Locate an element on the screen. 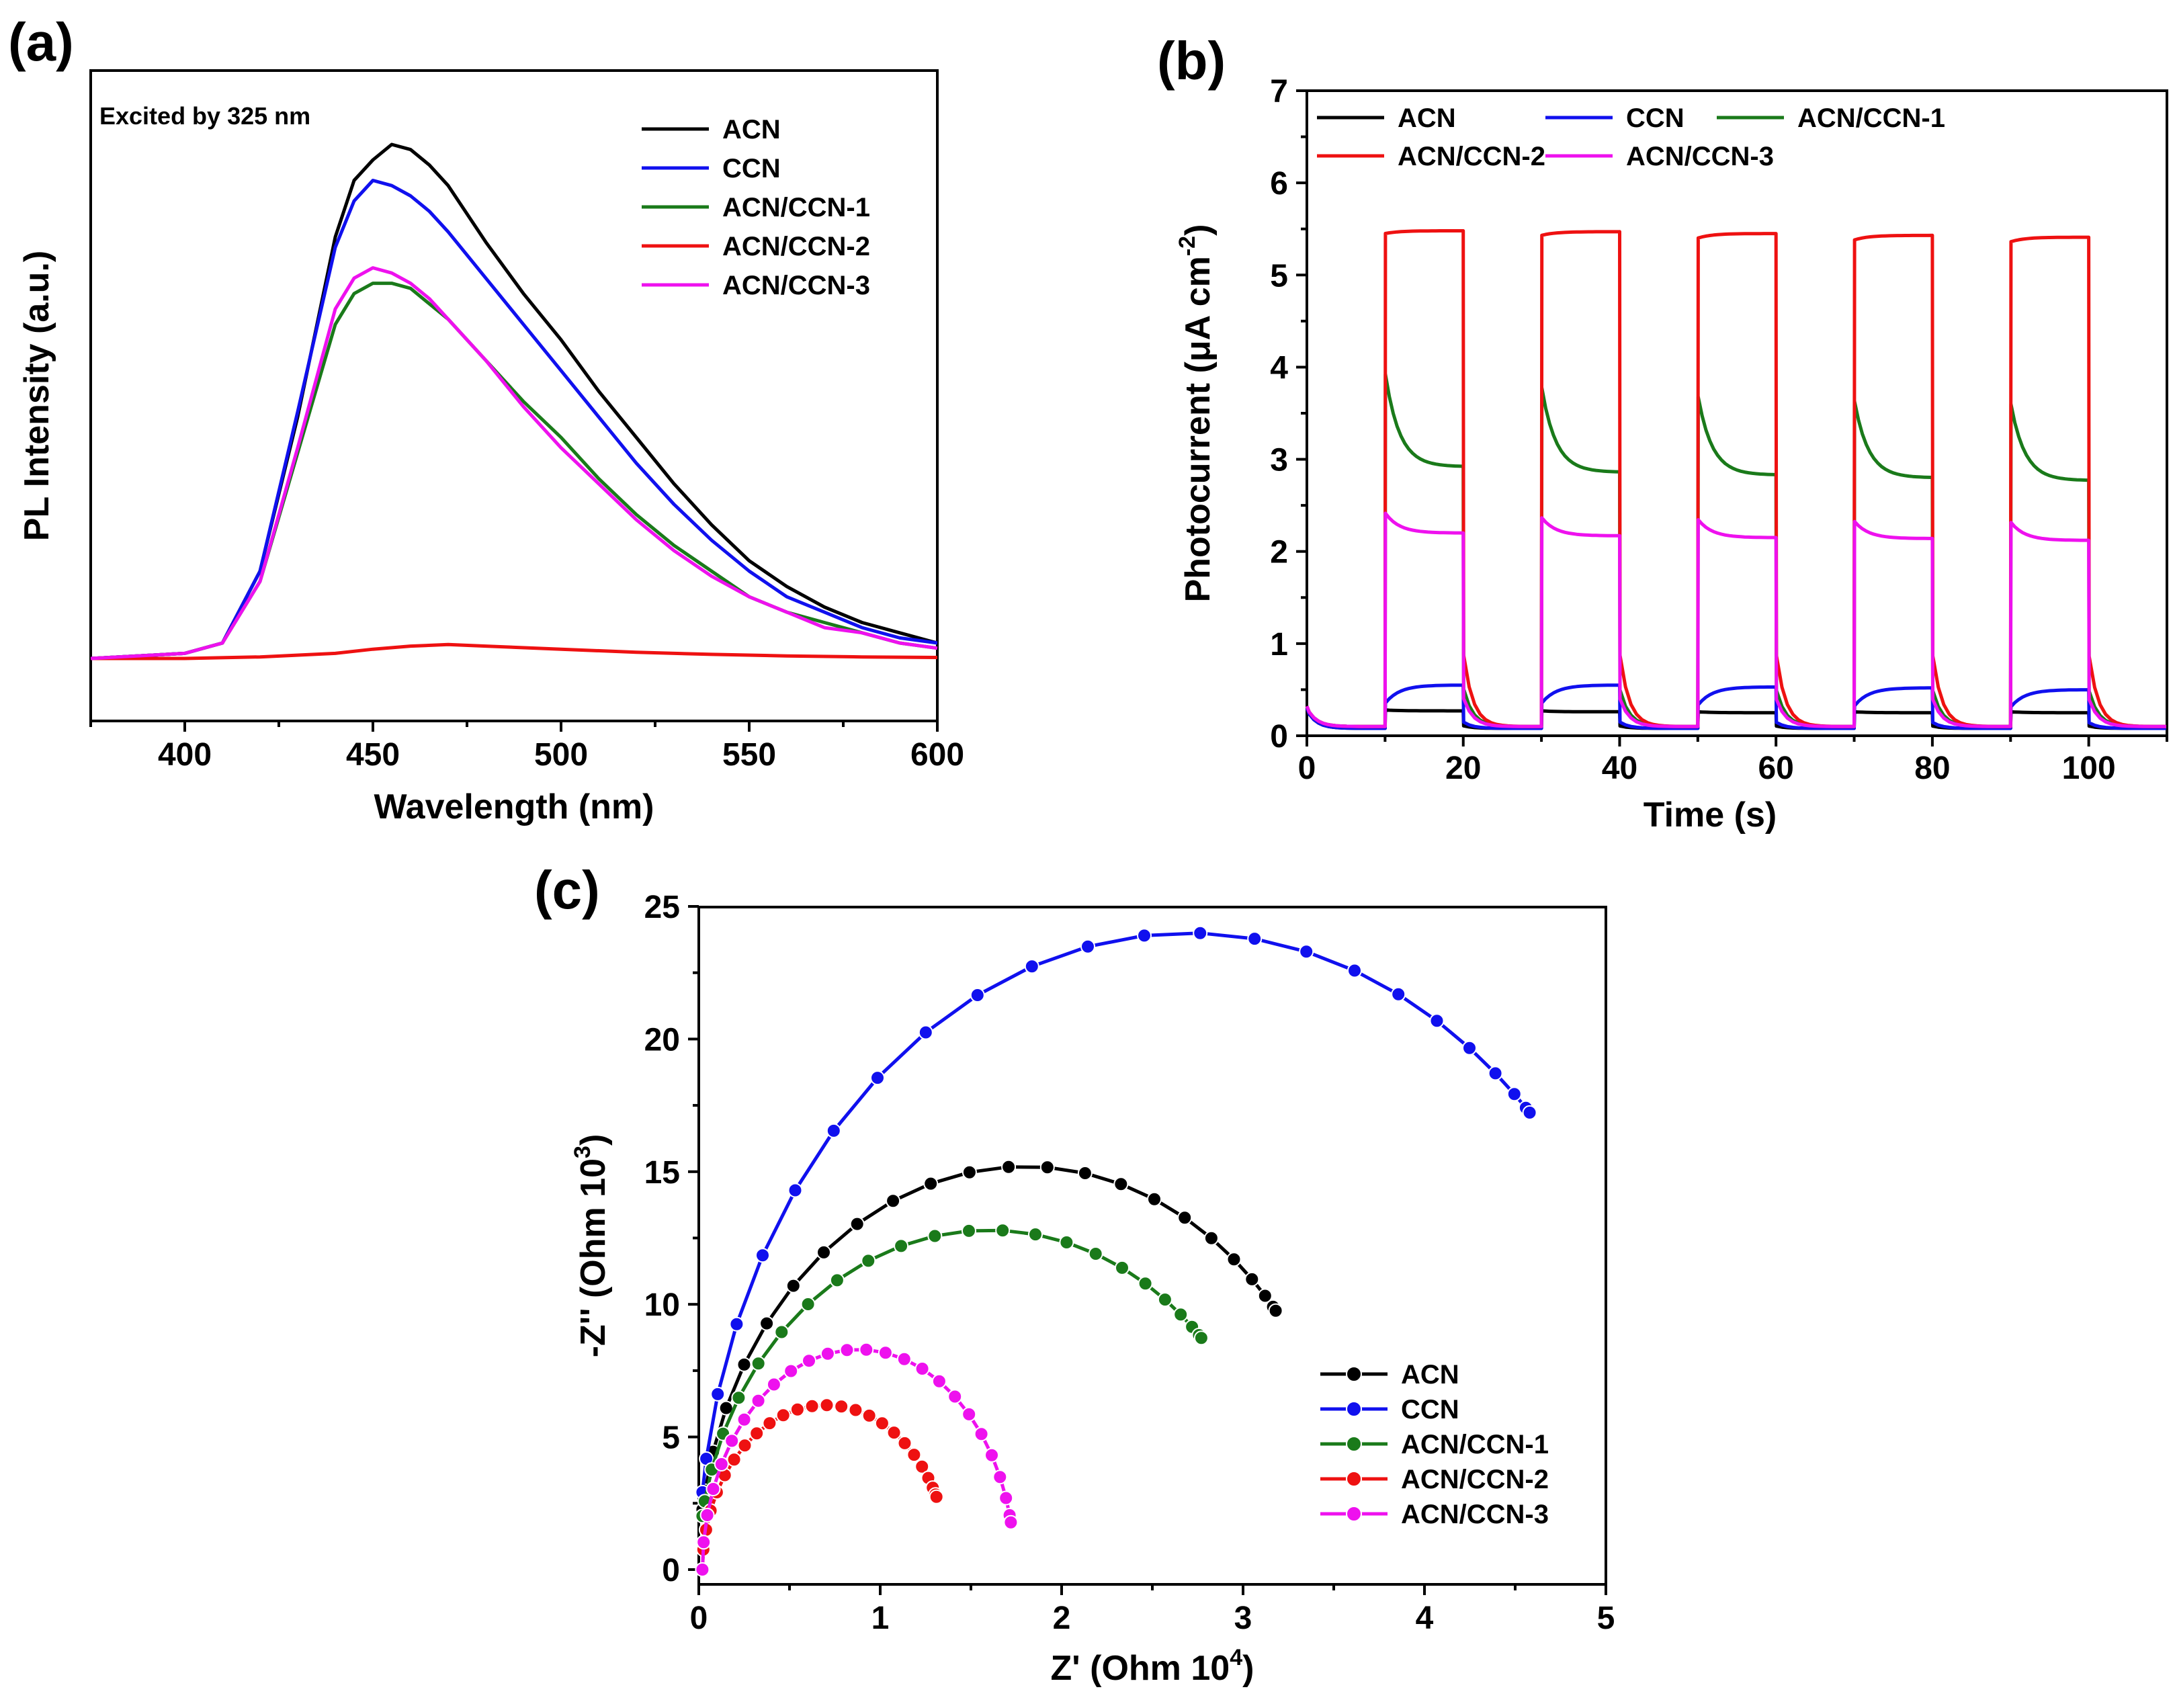 Image resolution: width=2175 pixels, height=1708 pixels. panel-b-ylabel-main: Photocurrent (μA cm is located at coordinates (1198, 429).